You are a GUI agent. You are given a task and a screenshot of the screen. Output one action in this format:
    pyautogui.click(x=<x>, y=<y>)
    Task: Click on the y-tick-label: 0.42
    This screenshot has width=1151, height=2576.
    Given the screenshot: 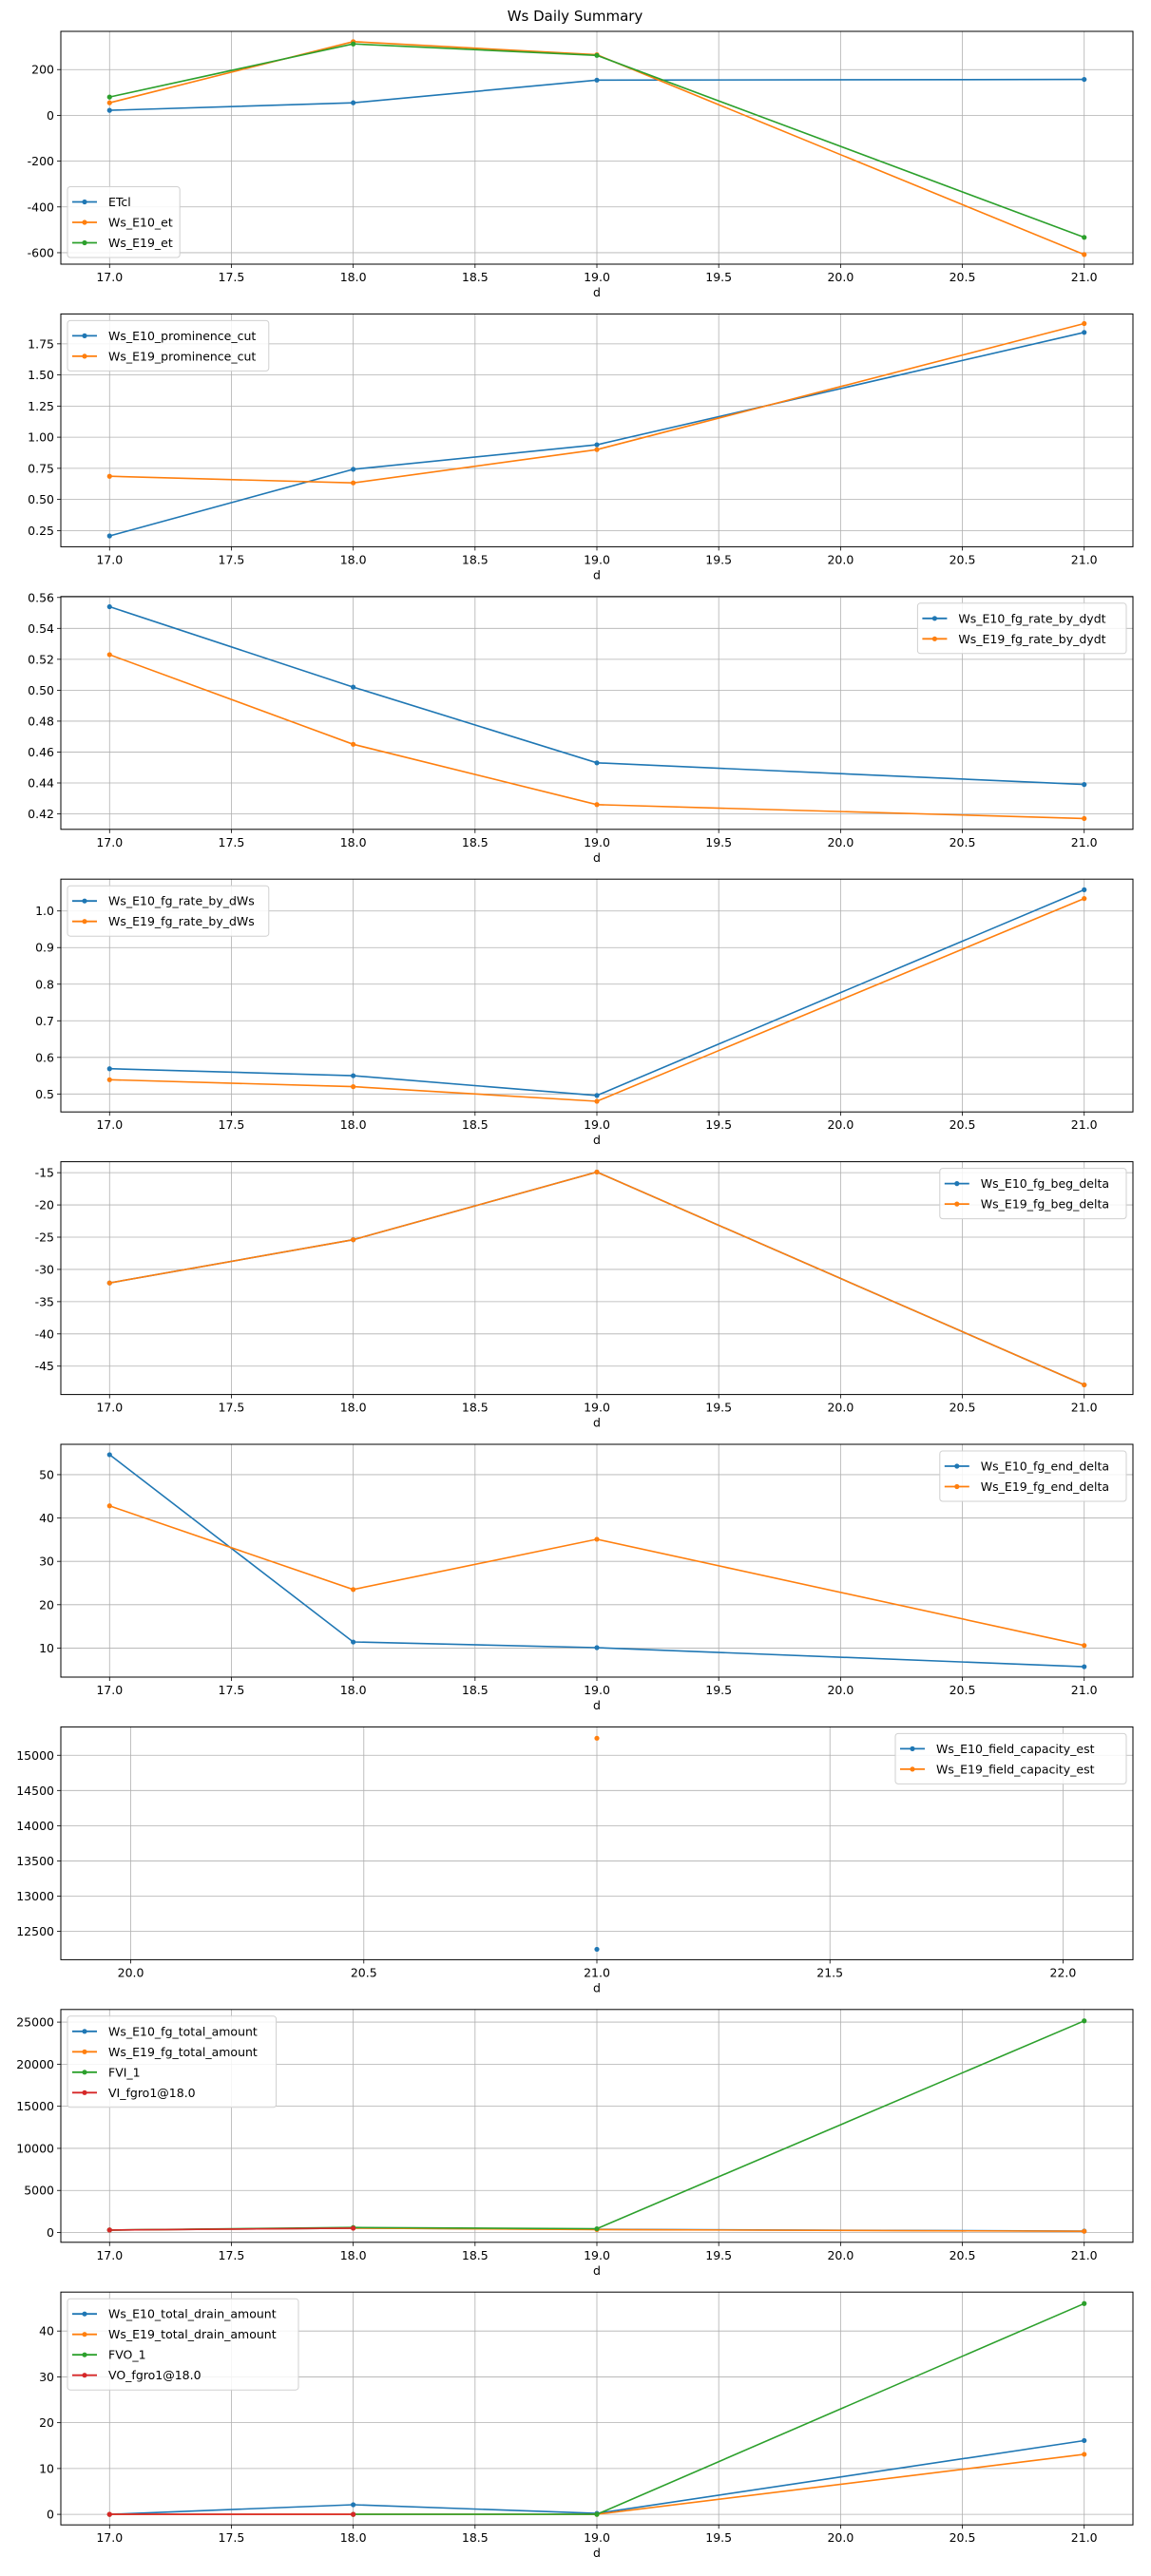 What is the action you would take?
    pyautogui.click(x=41, y=814)
    